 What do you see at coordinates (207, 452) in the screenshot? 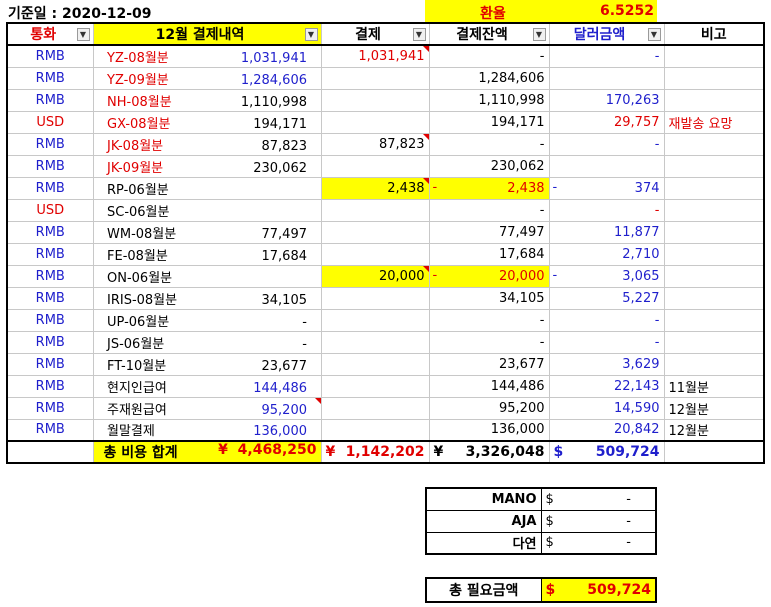
I see `total-label-and-amount: 총 비용 합계 ¥ 4,468,250` at bounding box center [207, 452].